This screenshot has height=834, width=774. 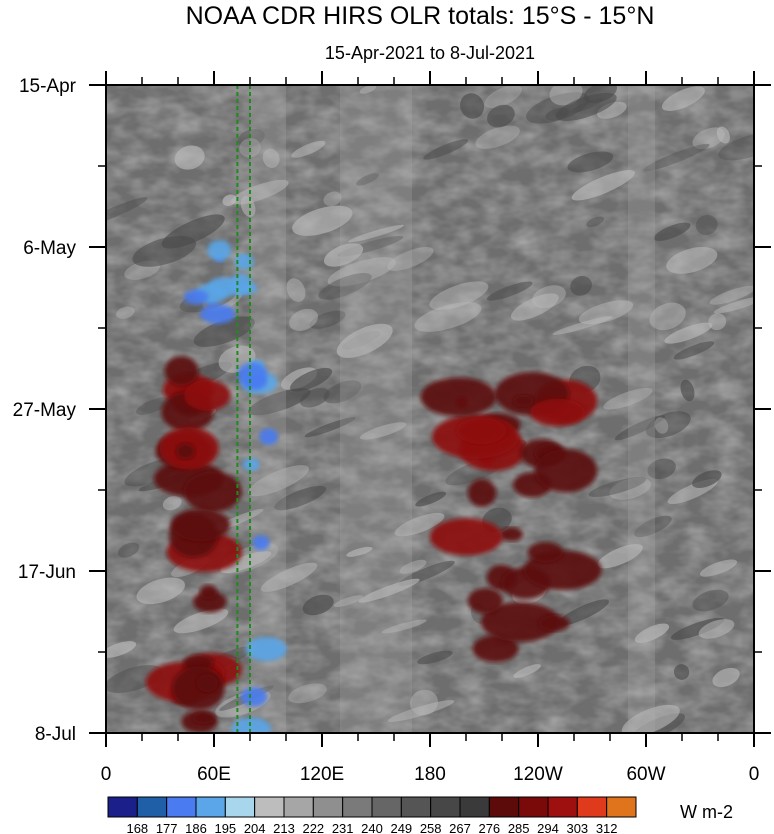 What do you see at coordinates (196, 827) in the screenshot?
I see `colorbar-label: 186` at bounding box center [196, 827].